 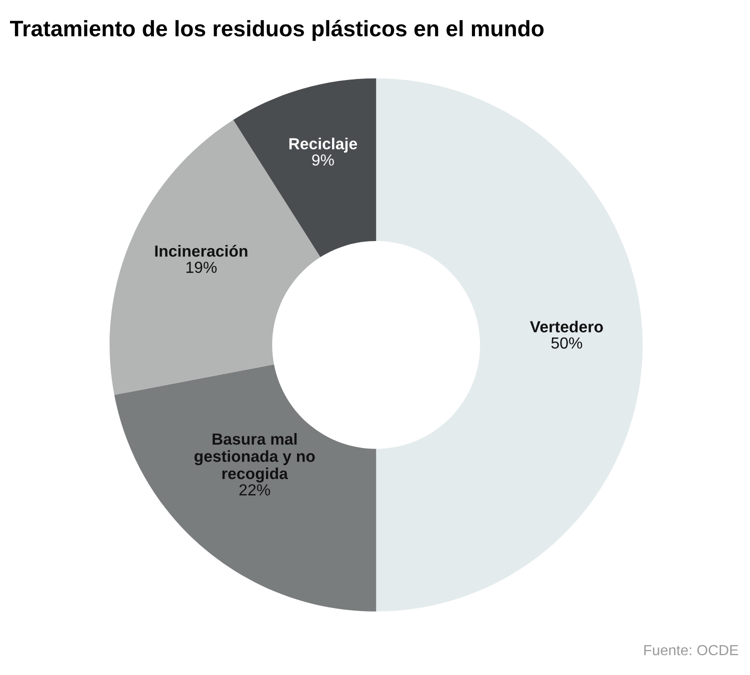 I want to click on data-label: 22%, so click(x=254, y=490).